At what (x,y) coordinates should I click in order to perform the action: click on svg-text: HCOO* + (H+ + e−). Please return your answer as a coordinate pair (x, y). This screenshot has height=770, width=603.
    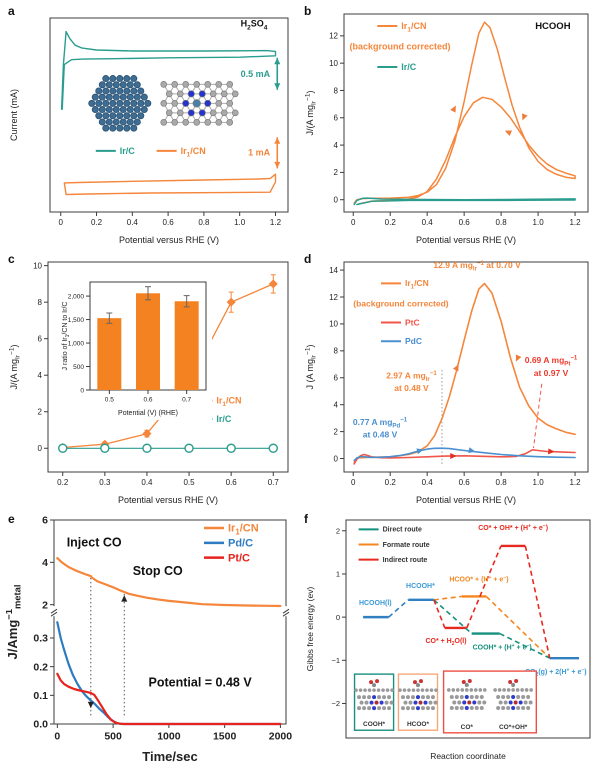
    Looking at the image, I should click on (478, 579).